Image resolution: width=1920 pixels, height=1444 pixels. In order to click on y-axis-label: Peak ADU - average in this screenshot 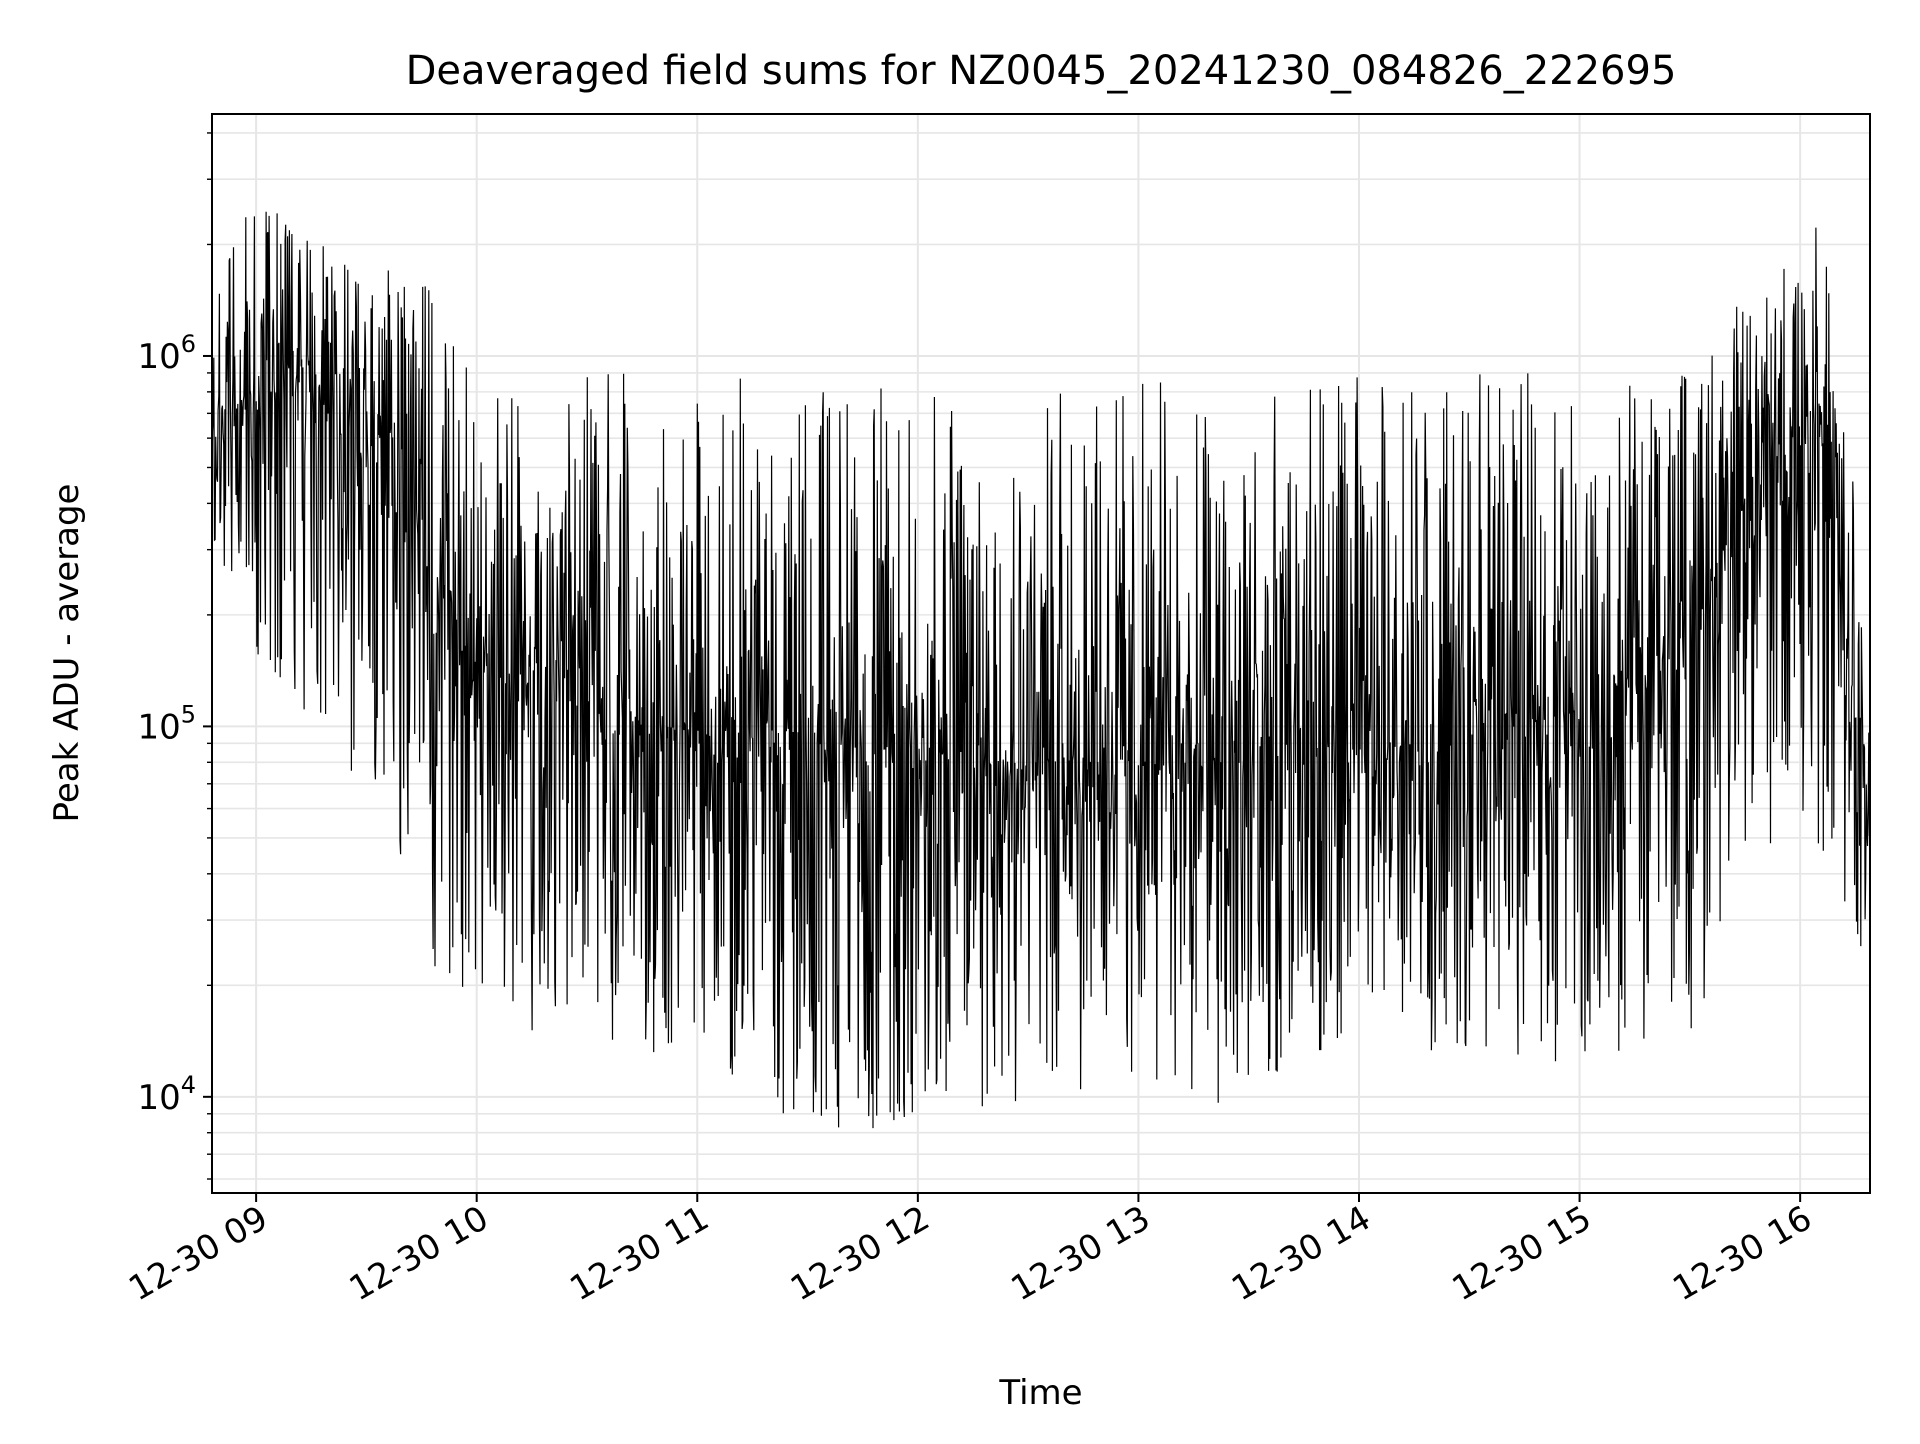, I will do `click(67, 653)`.